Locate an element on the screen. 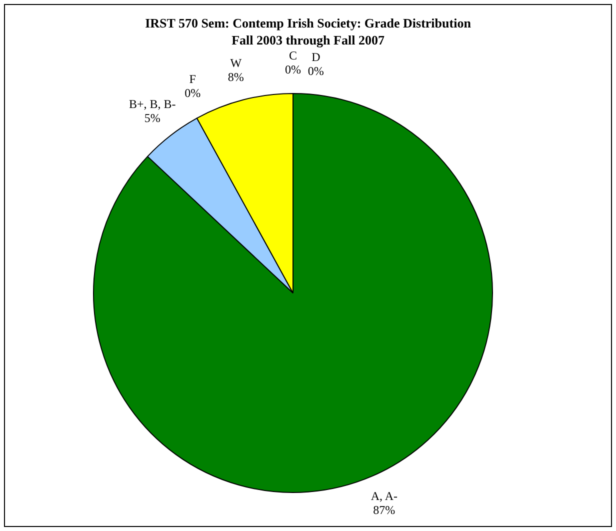  category-label: C is located at coordinates (293, 55).